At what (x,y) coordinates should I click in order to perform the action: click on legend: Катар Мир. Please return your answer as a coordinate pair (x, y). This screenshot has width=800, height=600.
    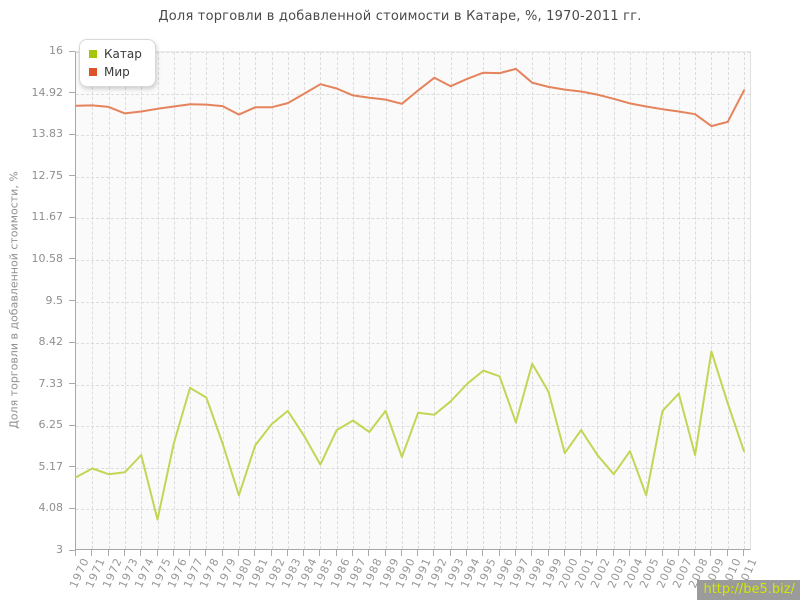
    Looking at the image, I should click on (117, 63).